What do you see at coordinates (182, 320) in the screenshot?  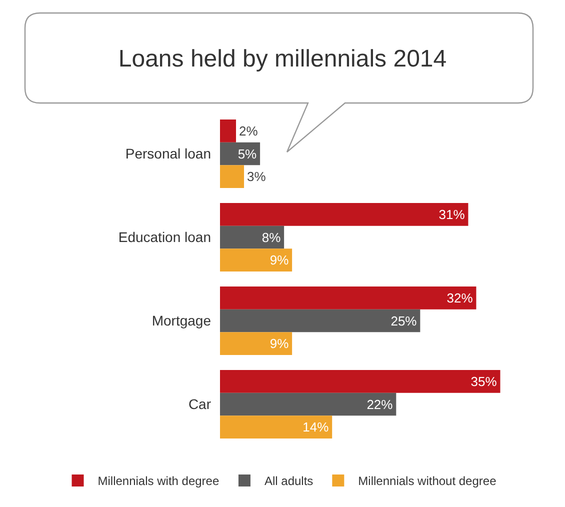 I see `y-tick-label: Mortgage` at bounding box center [182, 320].